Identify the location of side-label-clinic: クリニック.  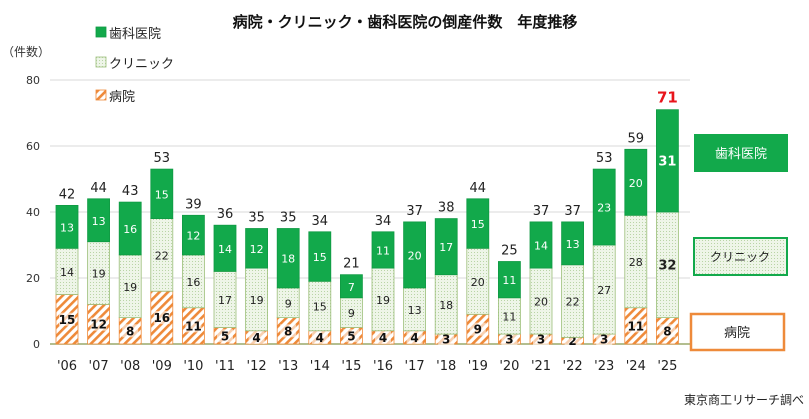
(740, 257).